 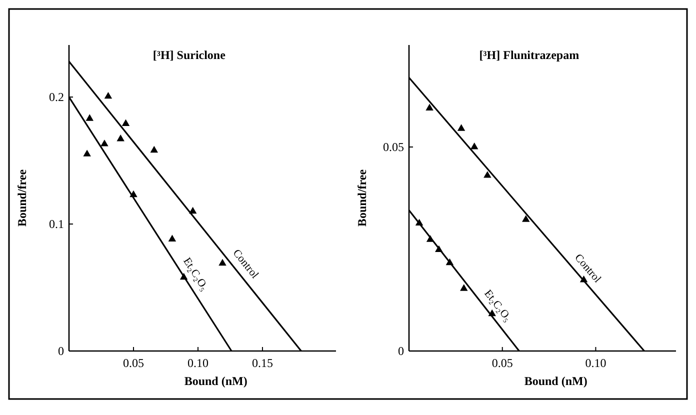 What do you see at coordinates (262, 363) in the screenshot?
I see `x-tick-label: 0.15` at bounding box center [262, 363].